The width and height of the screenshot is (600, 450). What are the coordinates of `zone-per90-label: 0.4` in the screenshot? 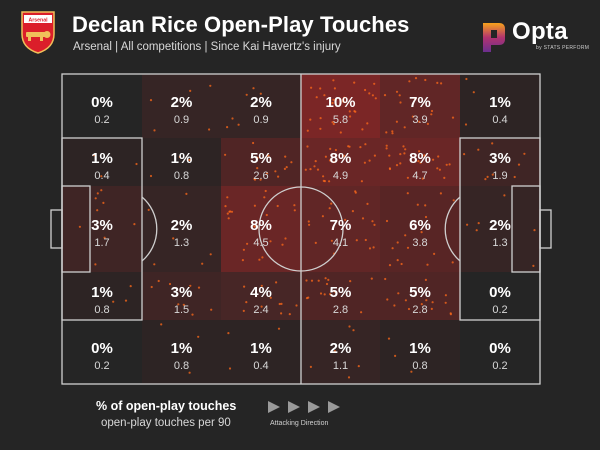 It's located at (260, 366).